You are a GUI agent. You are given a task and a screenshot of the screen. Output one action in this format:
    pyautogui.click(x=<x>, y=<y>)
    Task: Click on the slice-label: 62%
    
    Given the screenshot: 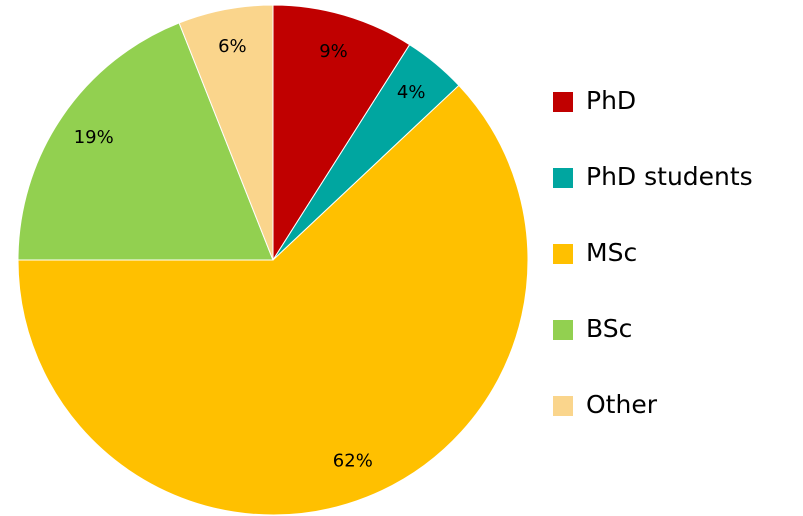 What is the action you would take?
    pyautogui.click(x=353, y=461)
    